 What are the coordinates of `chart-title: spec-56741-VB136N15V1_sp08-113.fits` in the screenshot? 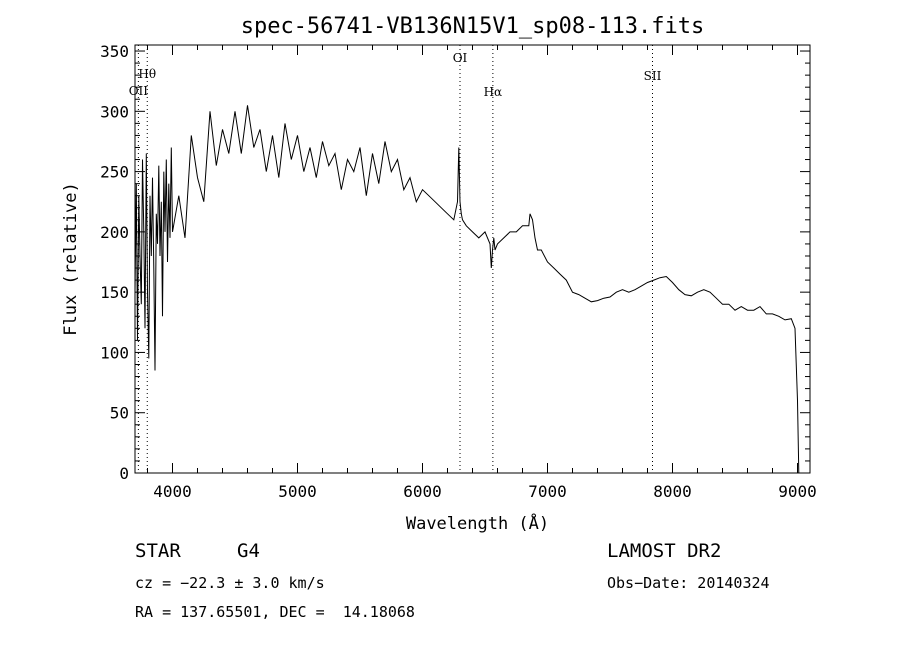 It's located at (473, 26).